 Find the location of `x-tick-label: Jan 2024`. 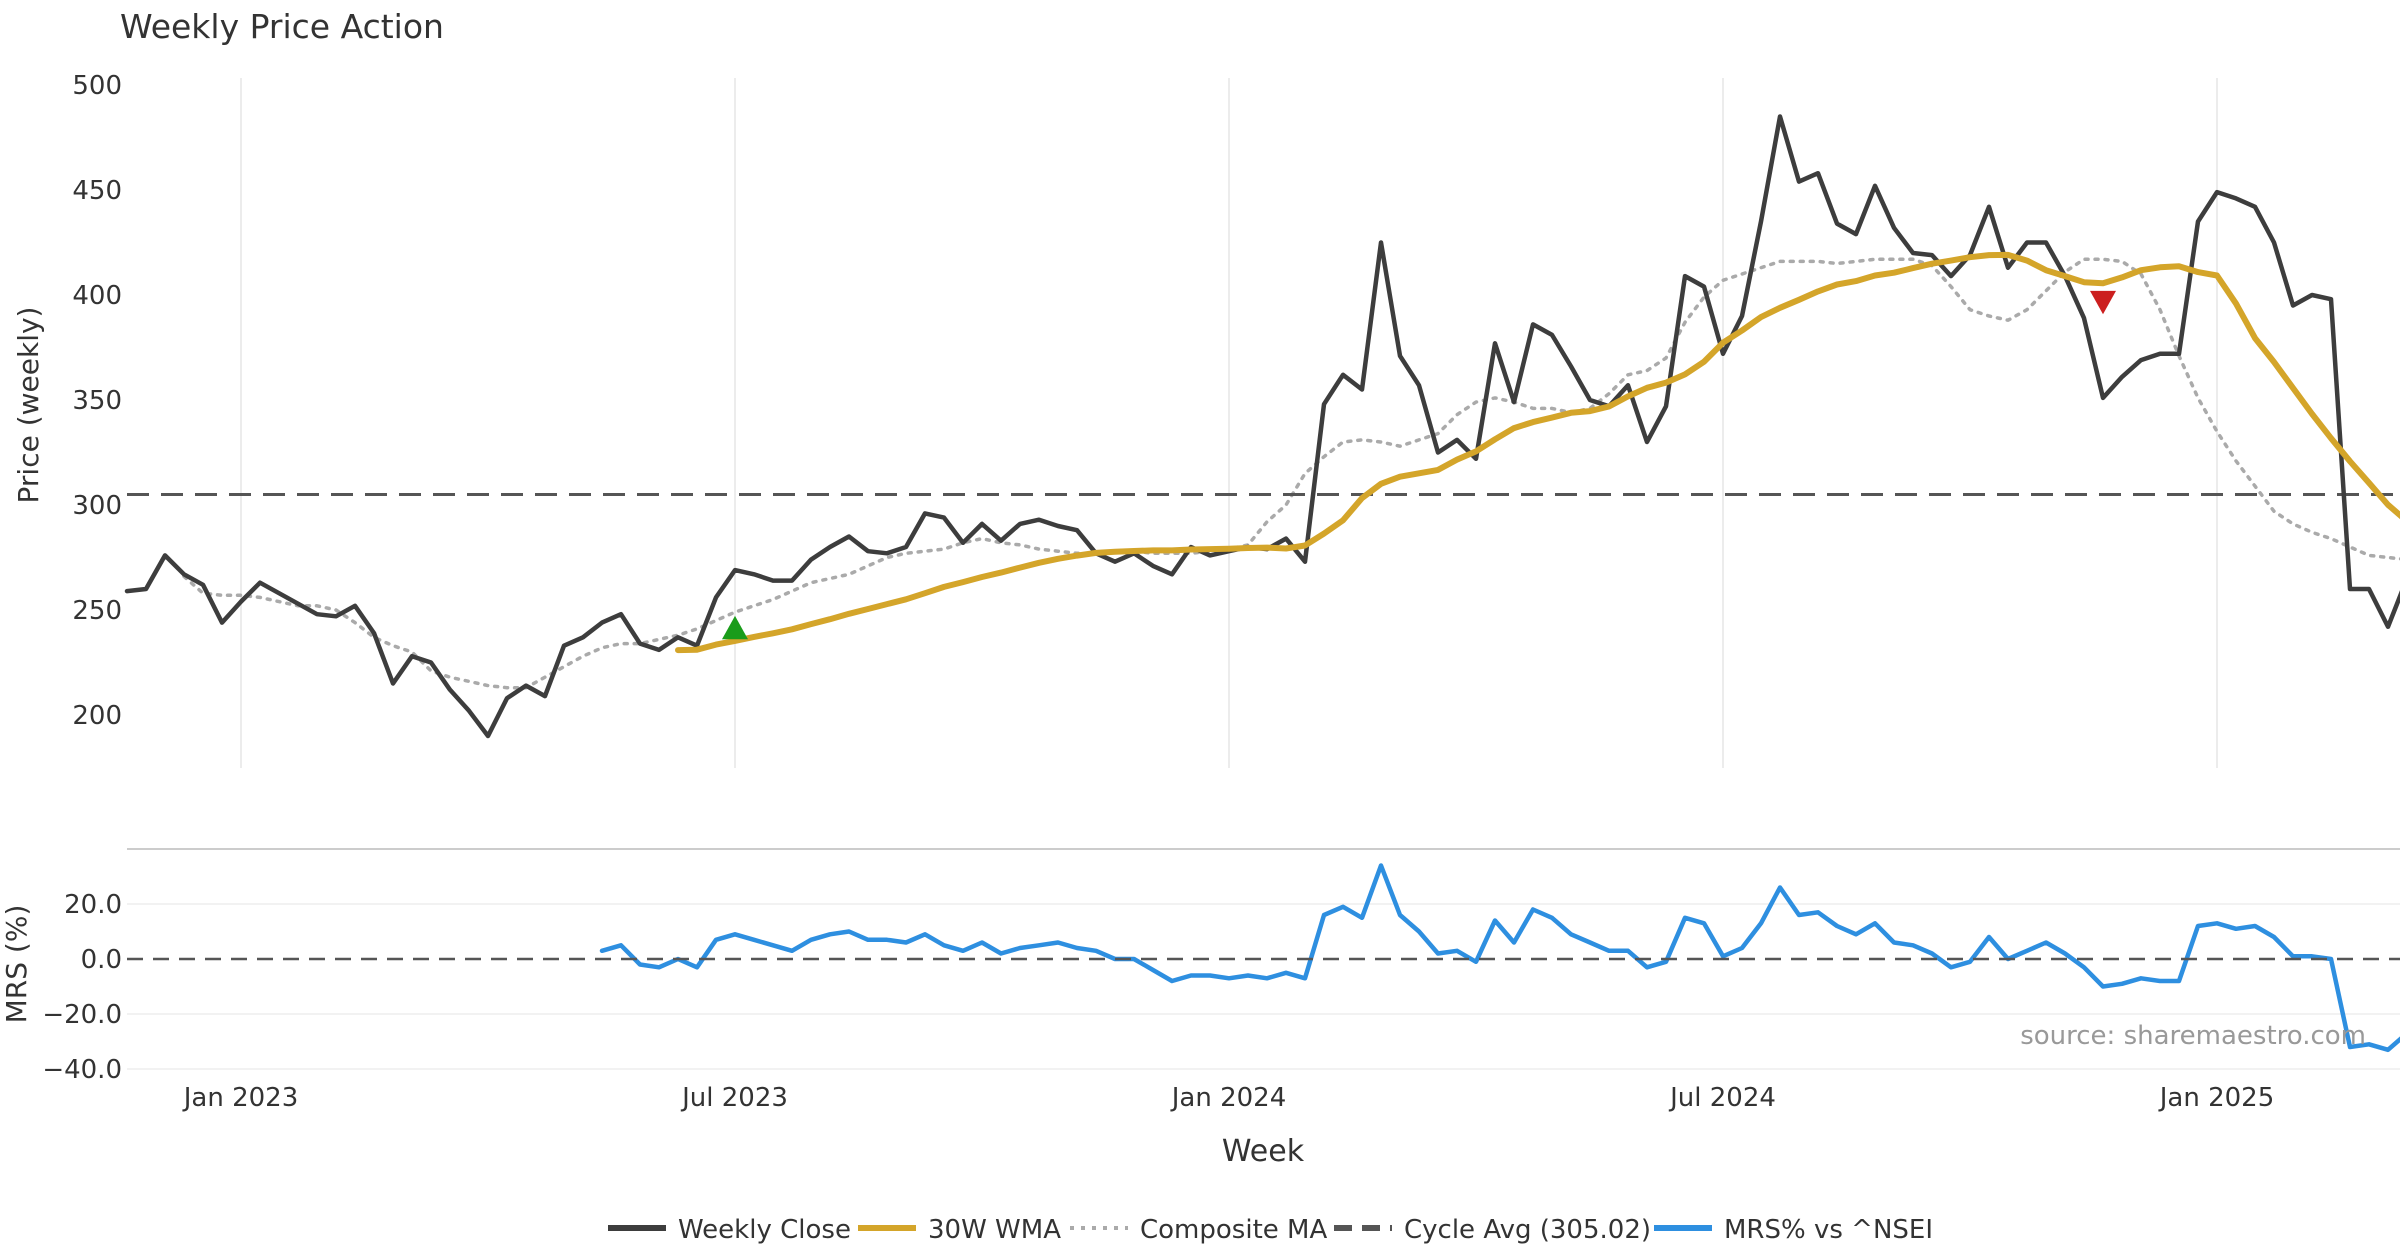

x-tick-label: Jan 2024 is located at coordinates (1228, 1098).